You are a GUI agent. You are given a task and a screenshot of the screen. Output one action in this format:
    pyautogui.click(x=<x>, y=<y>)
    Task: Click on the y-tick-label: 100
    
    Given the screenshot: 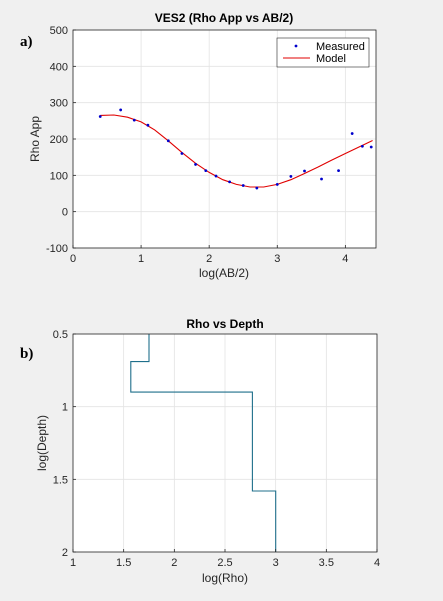 What is the action you would take?
    pyautogui.click(x=59, y=176)
    